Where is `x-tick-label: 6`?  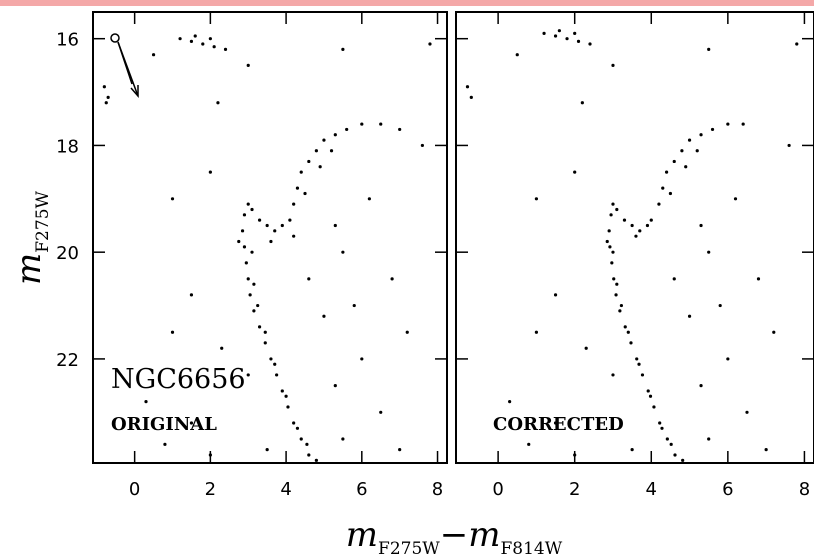
x-tick-label: 6 is located at coordinates (727, 489).